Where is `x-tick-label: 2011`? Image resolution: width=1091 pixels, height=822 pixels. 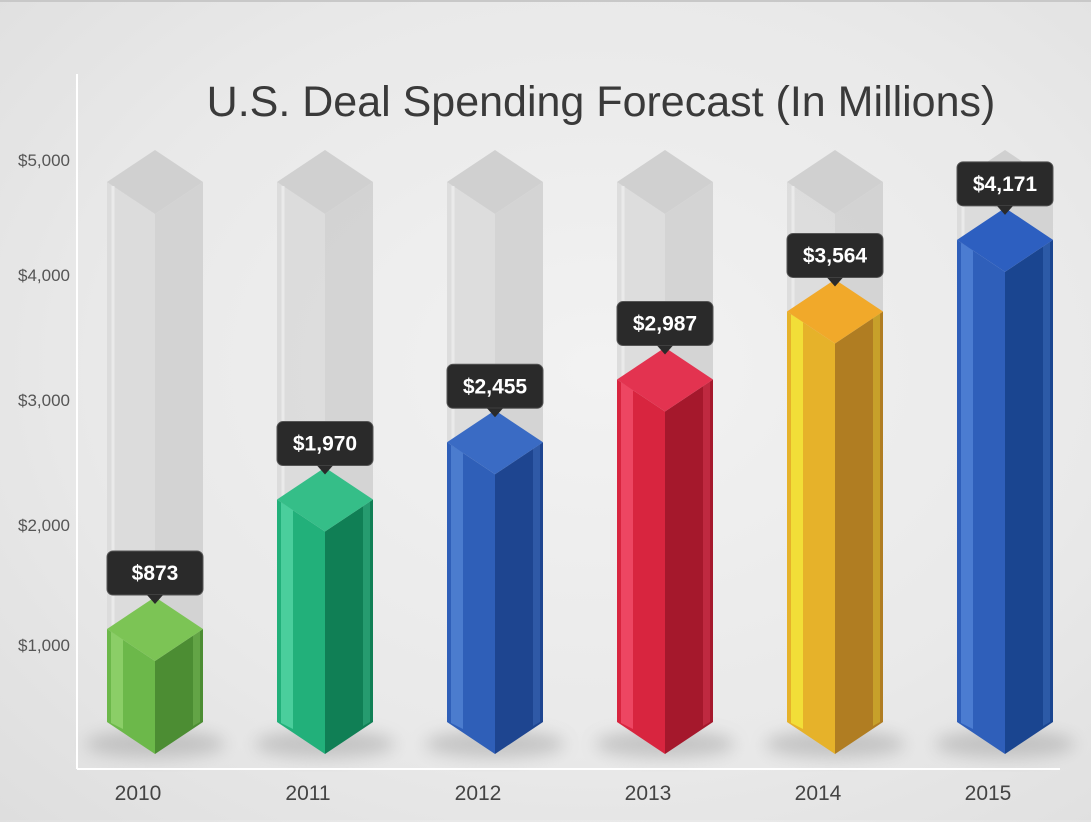 x-tick-label: 2011 is located at coordinates (307, 793).